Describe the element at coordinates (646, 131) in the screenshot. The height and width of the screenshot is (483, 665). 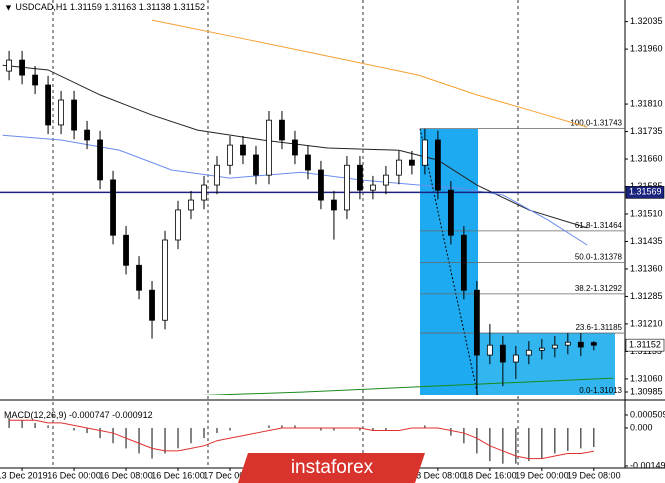
I see `y-tick-label: 1.31735` at that location.